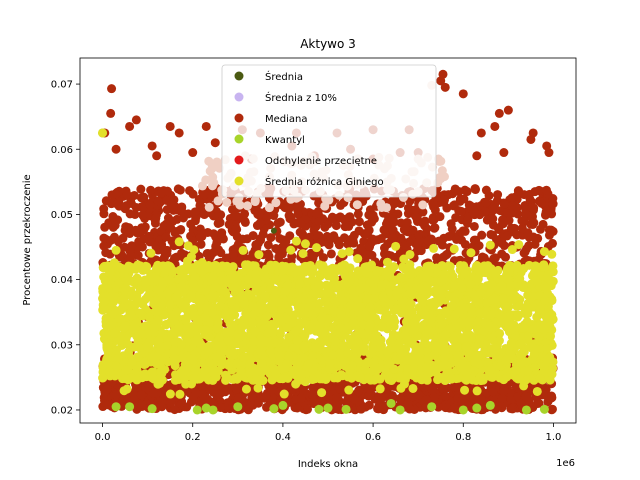 Image resolution: width=640 pixels, height=480 pixels. I want to click on gini-point, so click(166, 325).